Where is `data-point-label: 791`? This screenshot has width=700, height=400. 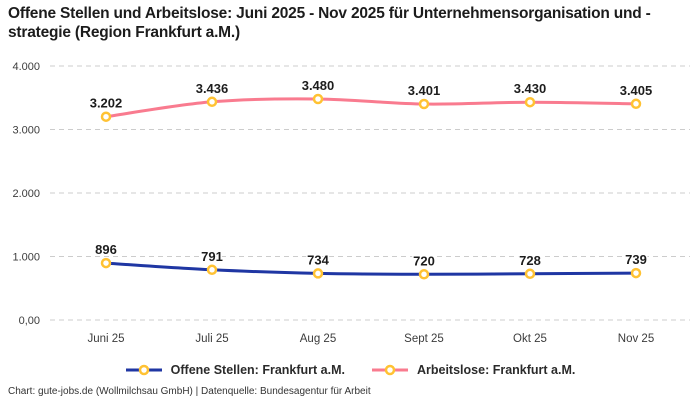 data-point-label: 791 is located at coordinates (212, 256).